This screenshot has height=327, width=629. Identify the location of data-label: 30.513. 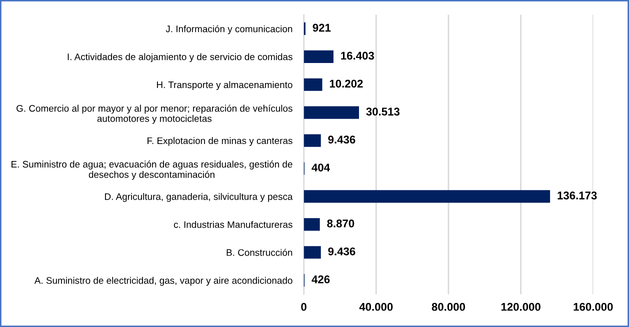
(383, 112).